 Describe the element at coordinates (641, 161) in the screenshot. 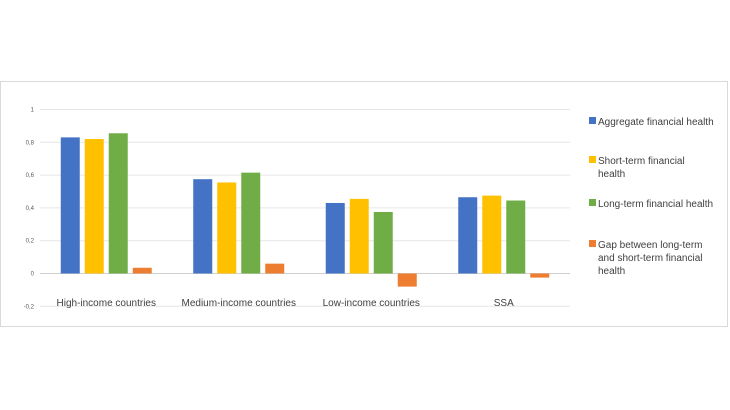

I see `legend-label: Short-term financial` at that location.